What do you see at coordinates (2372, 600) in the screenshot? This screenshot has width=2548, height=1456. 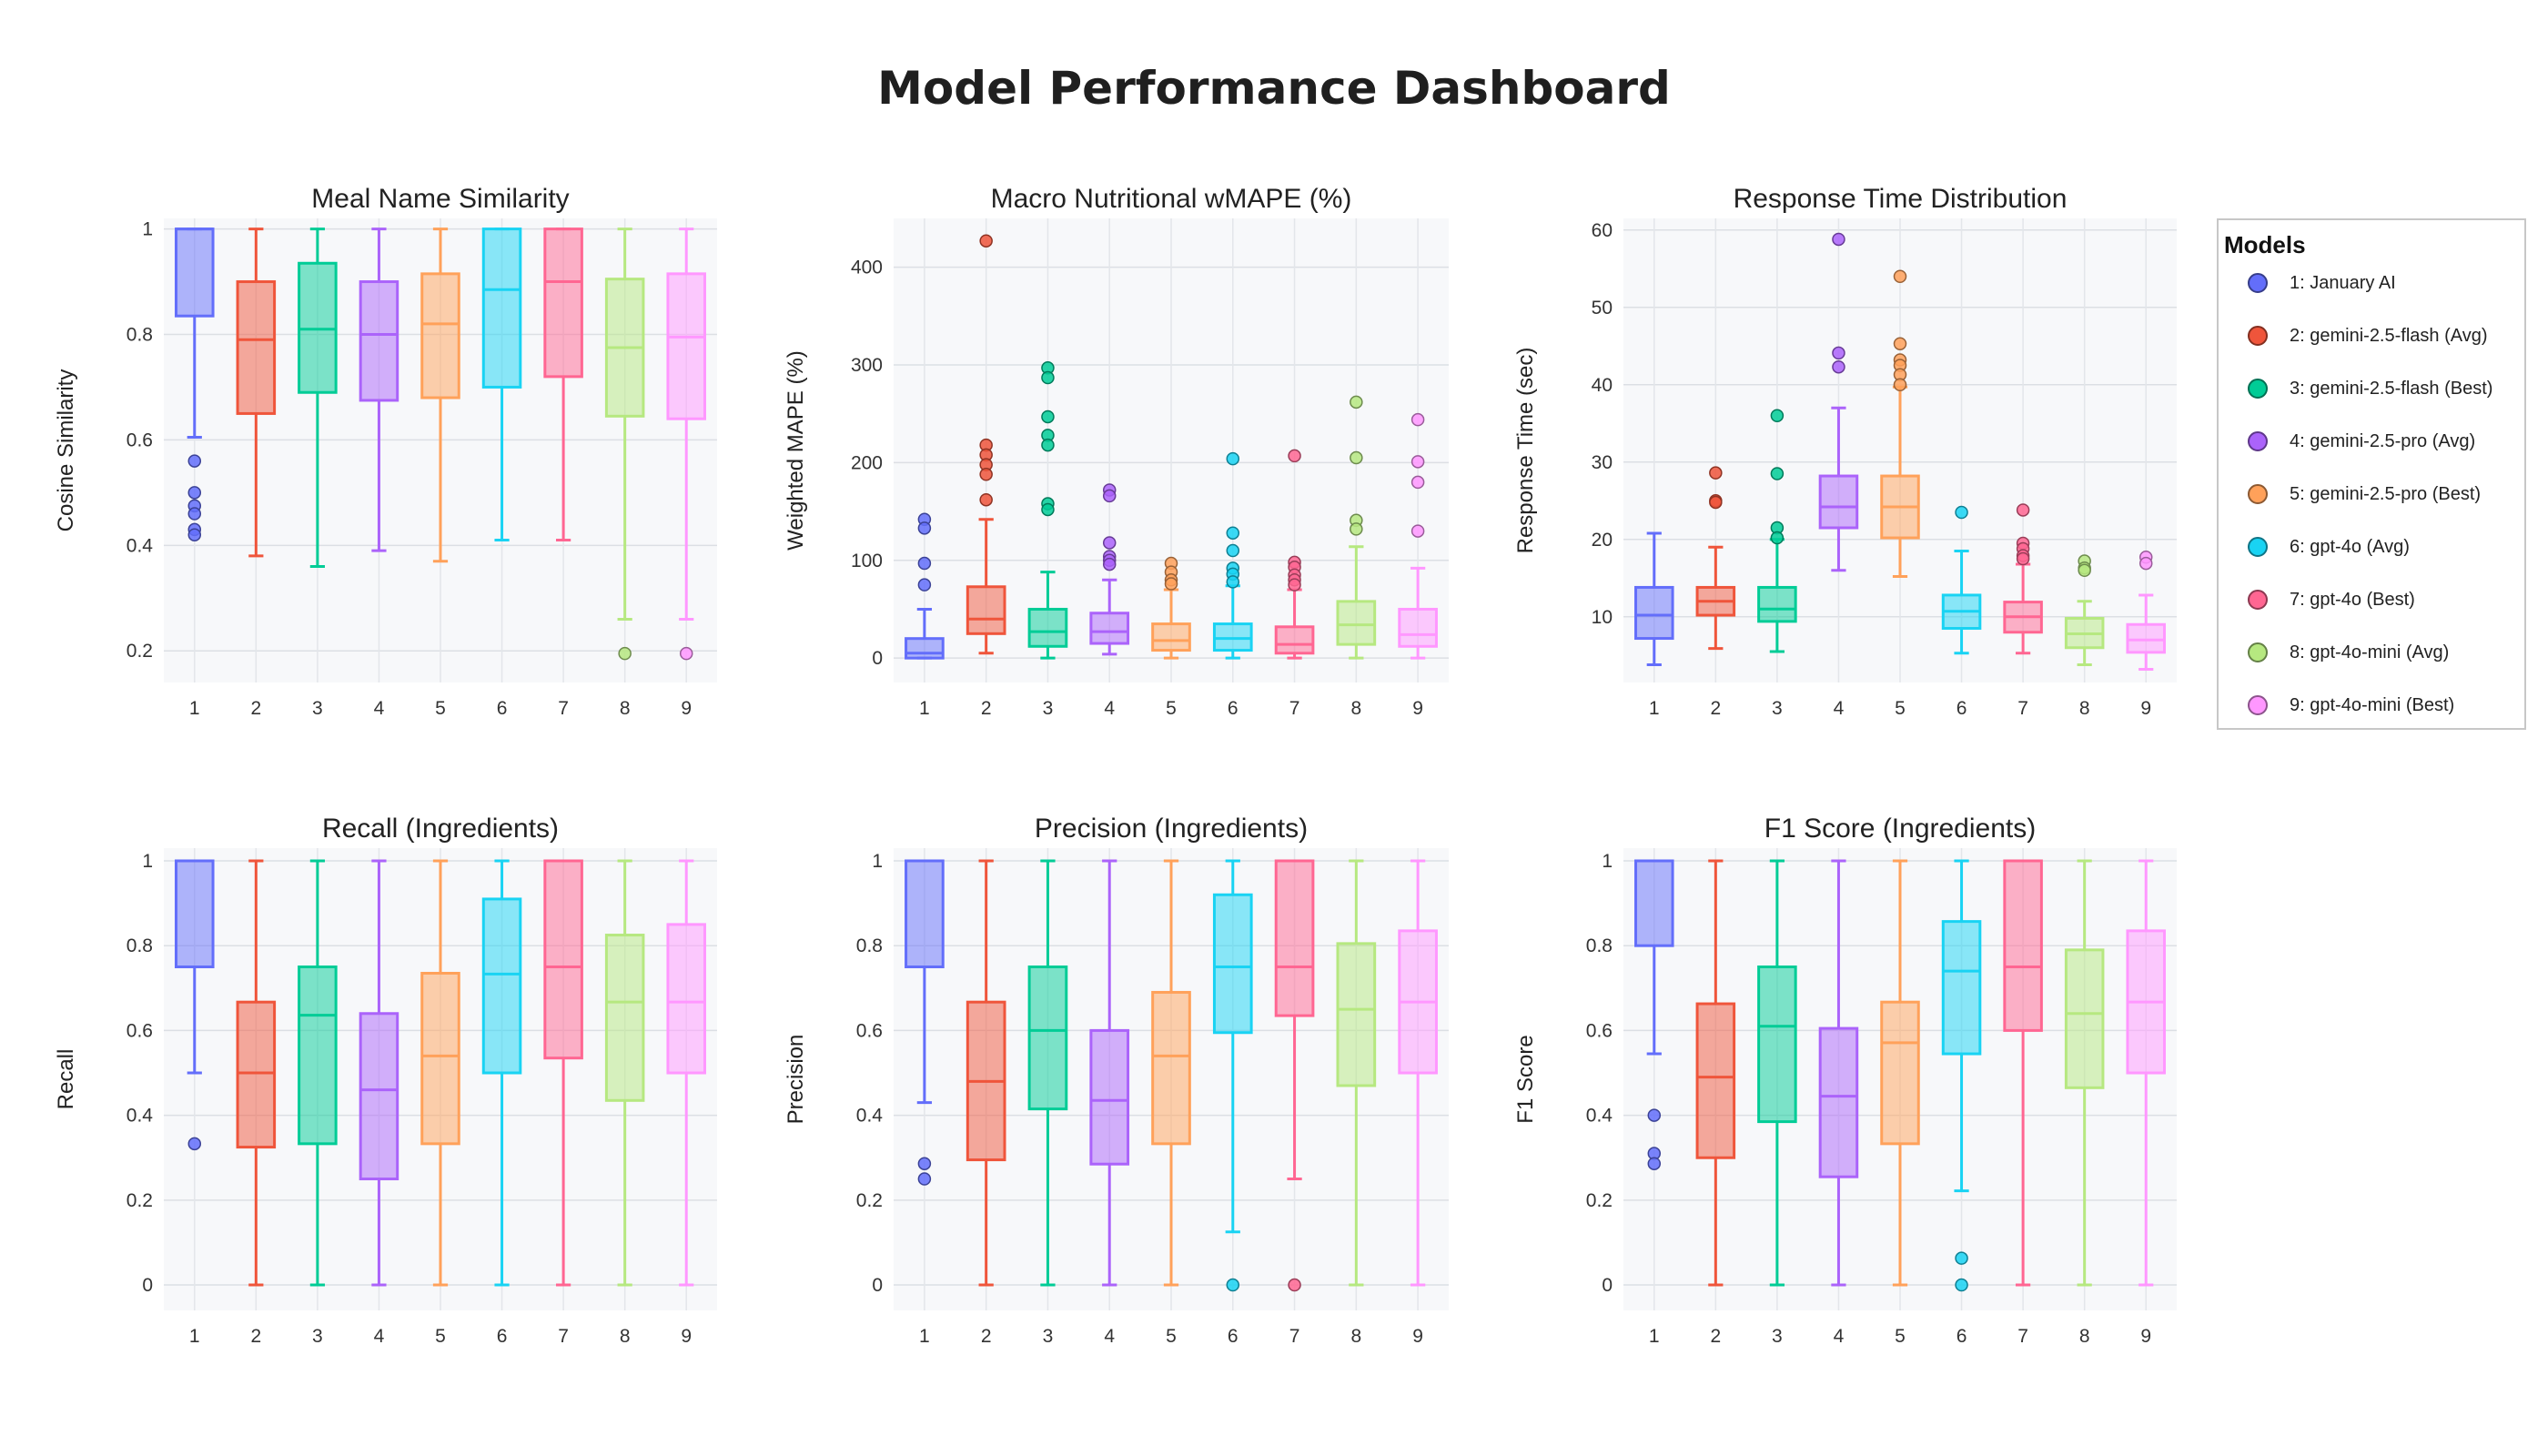 I see `legend-item: 7: gpt-4o (Best)` at bounding box center [2372, 600].